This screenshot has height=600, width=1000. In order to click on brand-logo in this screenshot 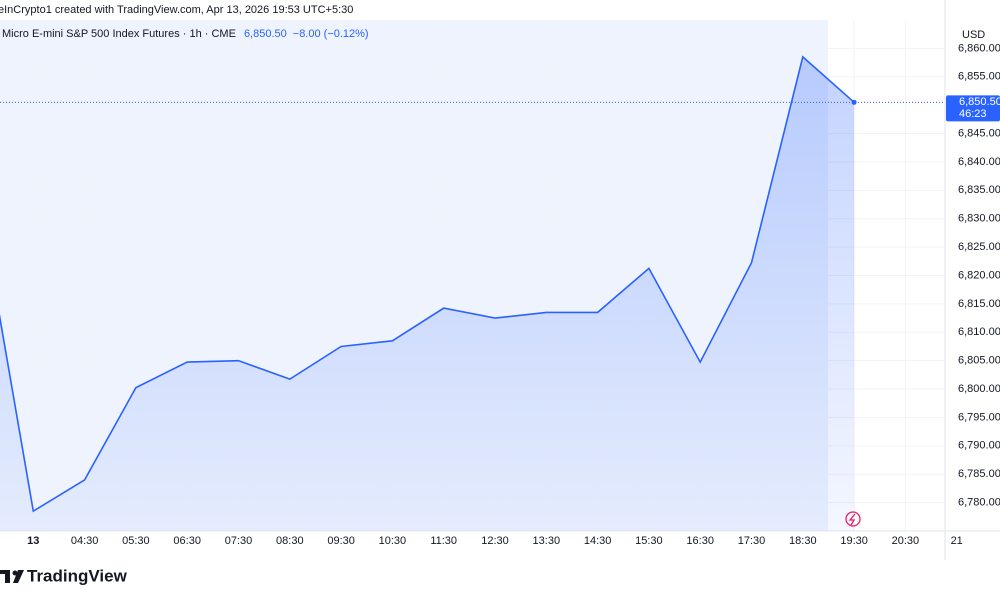, I will do `click(12, 576)`.